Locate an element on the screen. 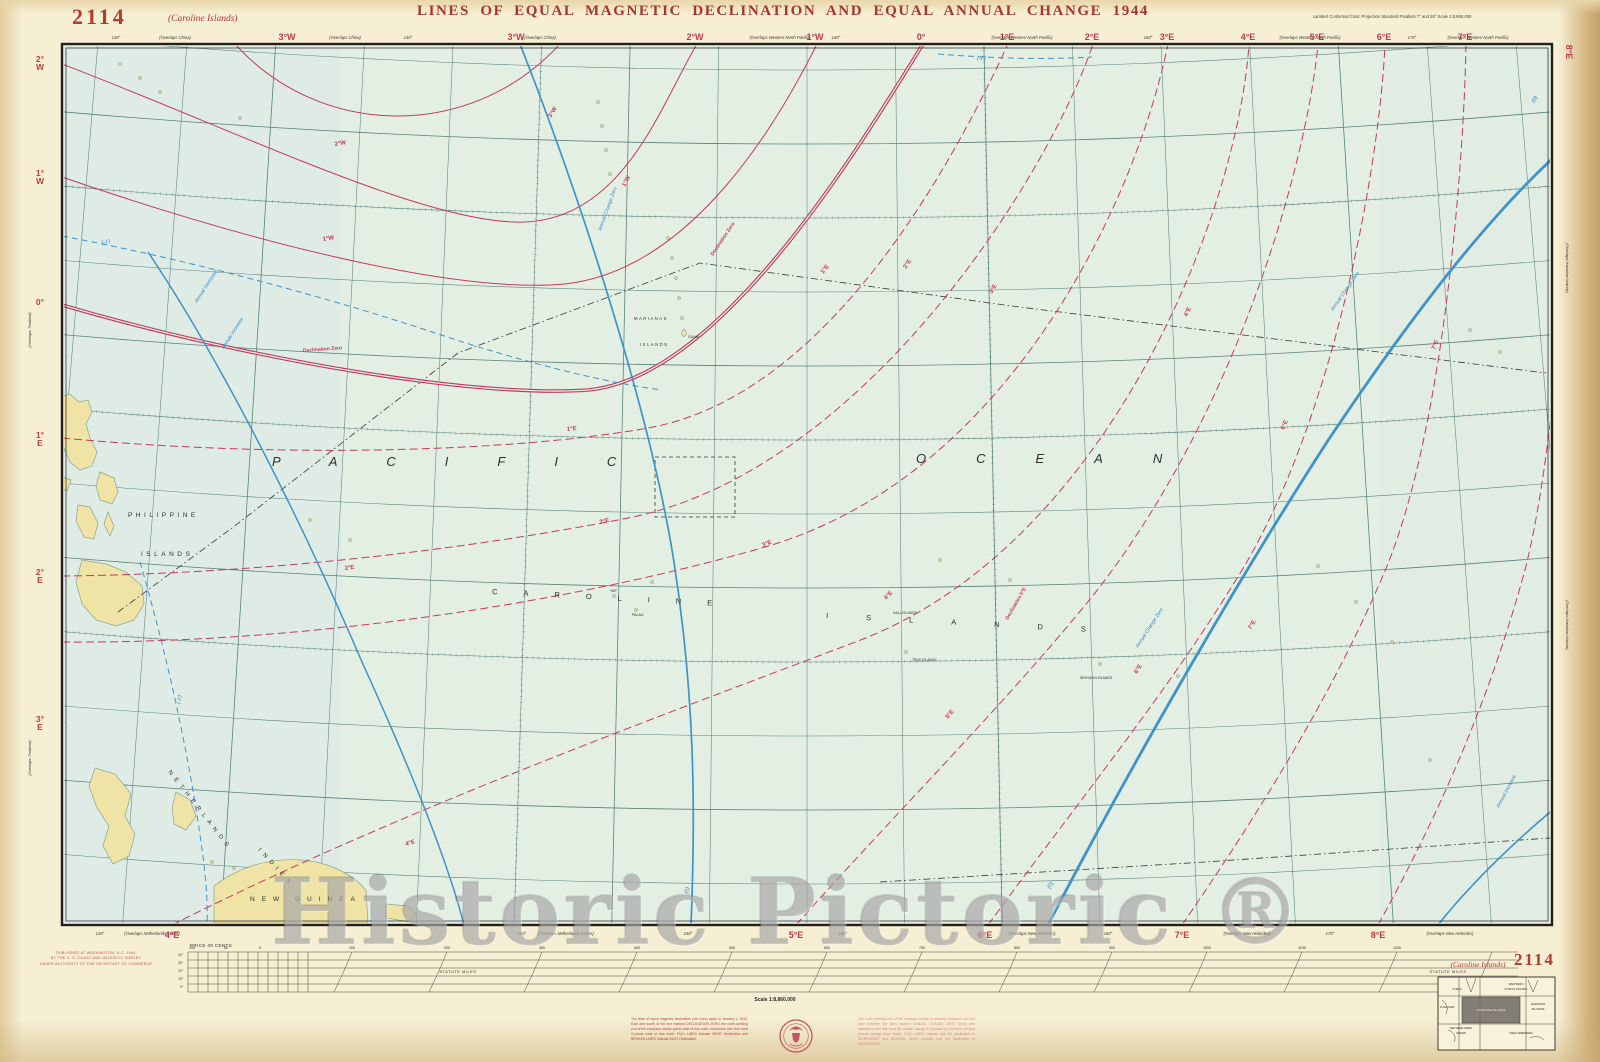  seal-eagle-icon is located at coordinates (796, 1028).